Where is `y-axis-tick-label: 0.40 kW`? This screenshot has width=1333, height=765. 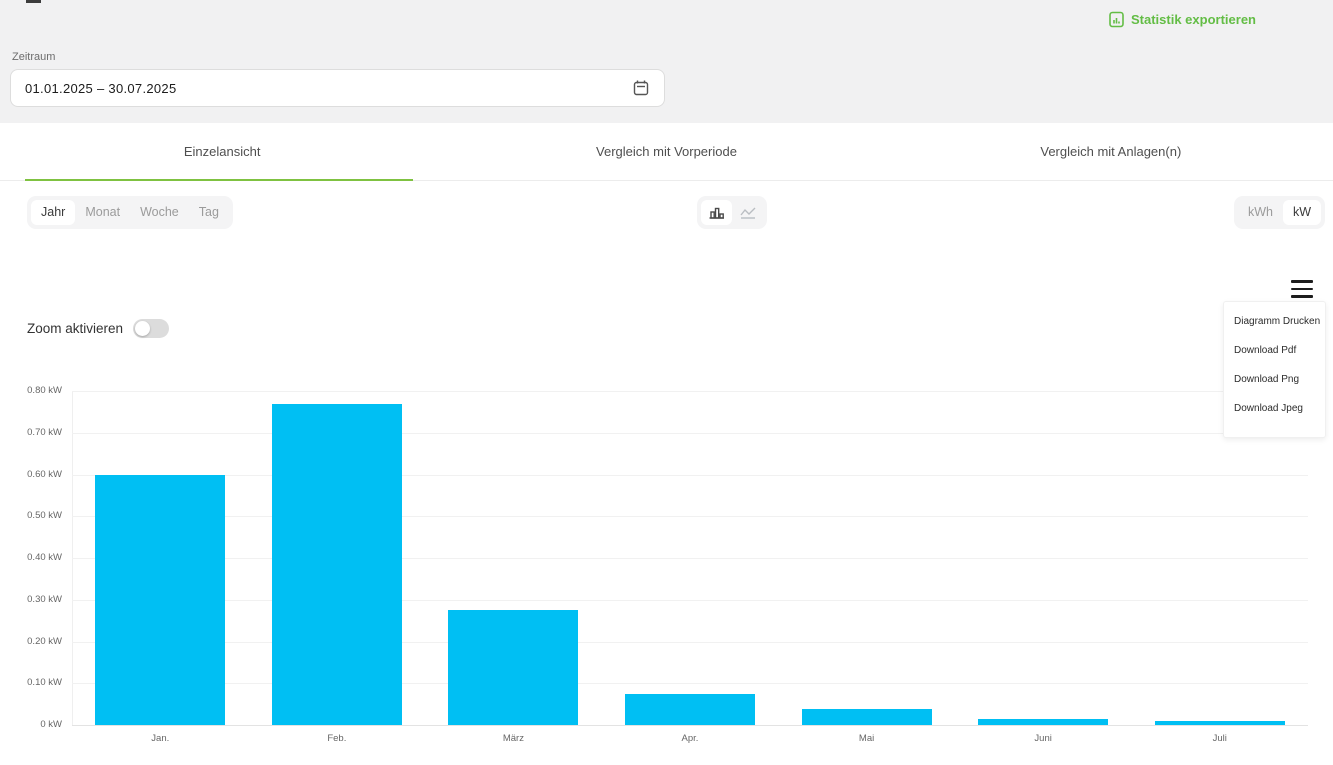 y-axis-tick-label: 0.40 kW is located at coordinates (44, 557).